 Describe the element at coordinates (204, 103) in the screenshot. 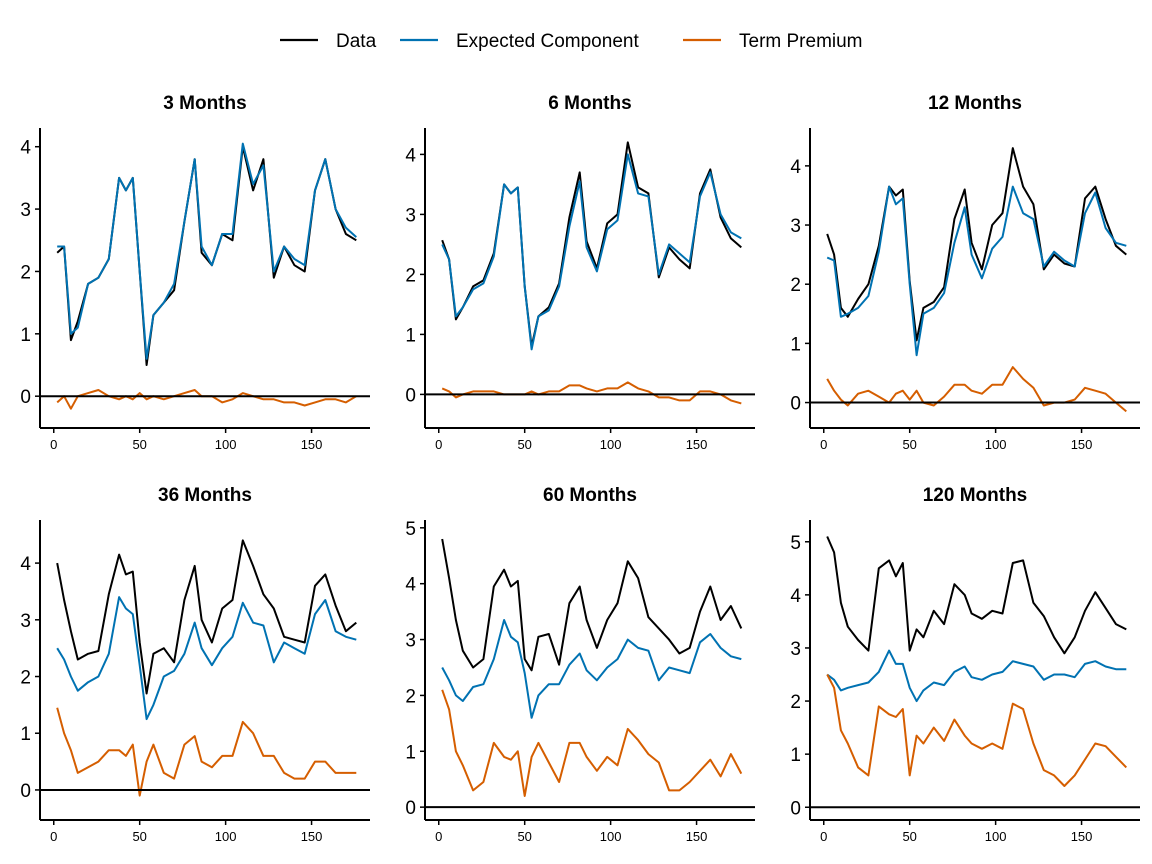

I see `panel-title: 3 Months` at that location.